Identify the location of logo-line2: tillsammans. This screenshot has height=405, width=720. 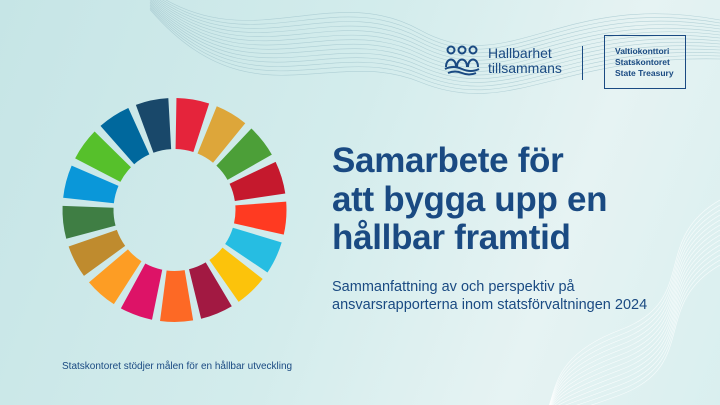
(525, 68).